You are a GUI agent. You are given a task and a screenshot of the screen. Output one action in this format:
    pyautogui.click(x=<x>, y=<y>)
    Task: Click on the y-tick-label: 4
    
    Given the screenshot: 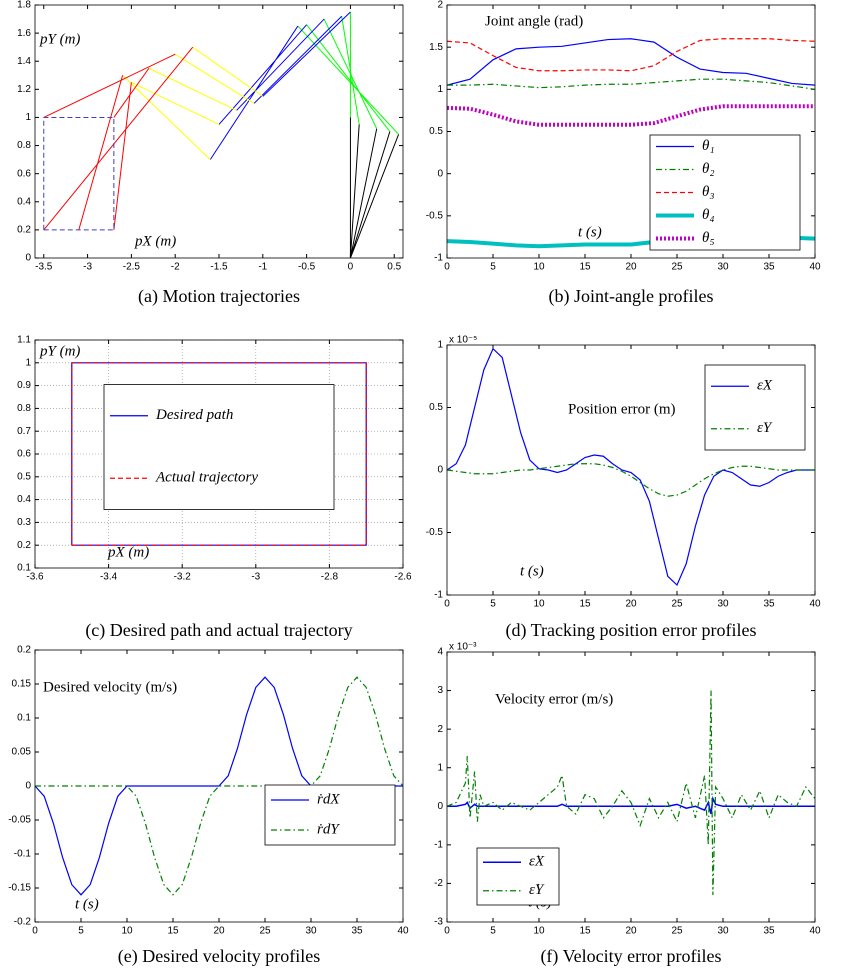 What is the action you would take?
    pyautogui.click(x=440, y=652)
    